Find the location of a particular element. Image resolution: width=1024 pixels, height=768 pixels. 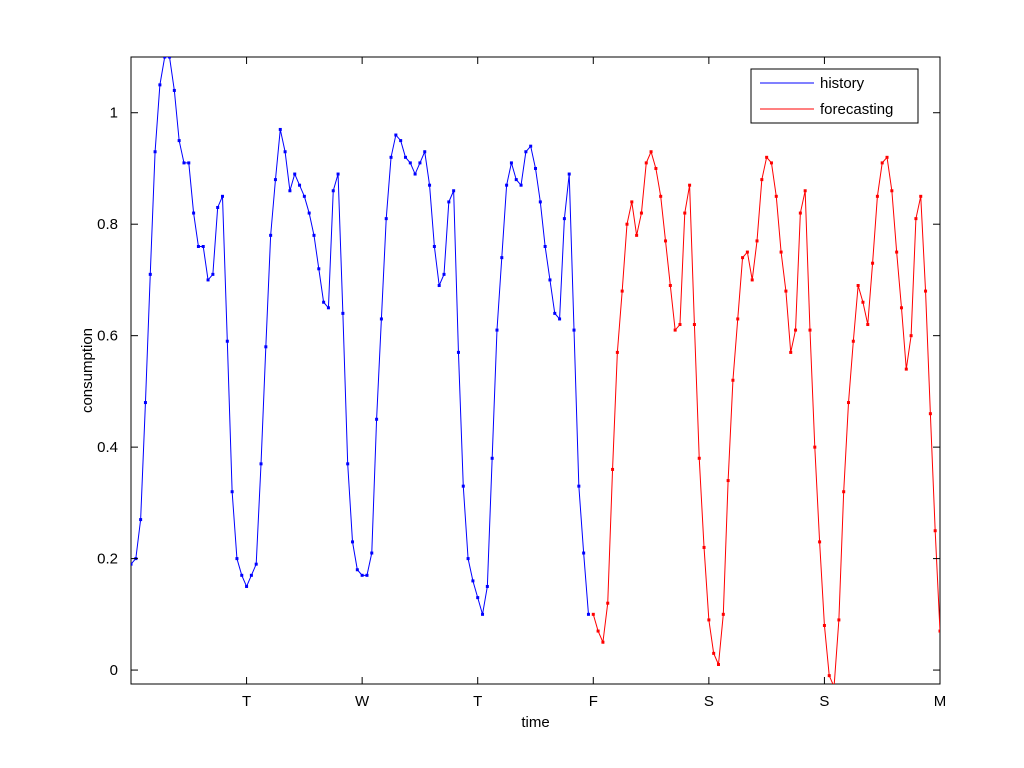

x-tick-label: W is located at coordinates (362, 701).